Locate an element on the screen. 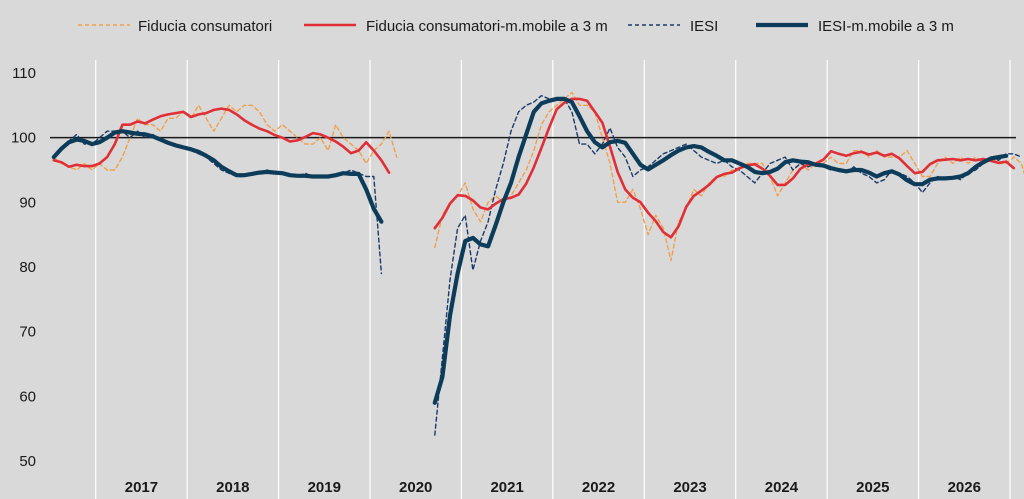  y-tick-label-80: 80 is located at coordinates (27, 267).